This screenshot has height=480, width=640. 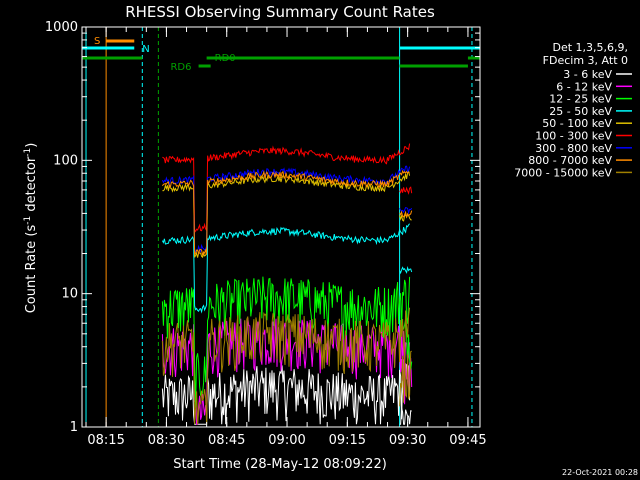 I want to click on legend-entry: 50 - 100 keV, so click(x=577, y=123).